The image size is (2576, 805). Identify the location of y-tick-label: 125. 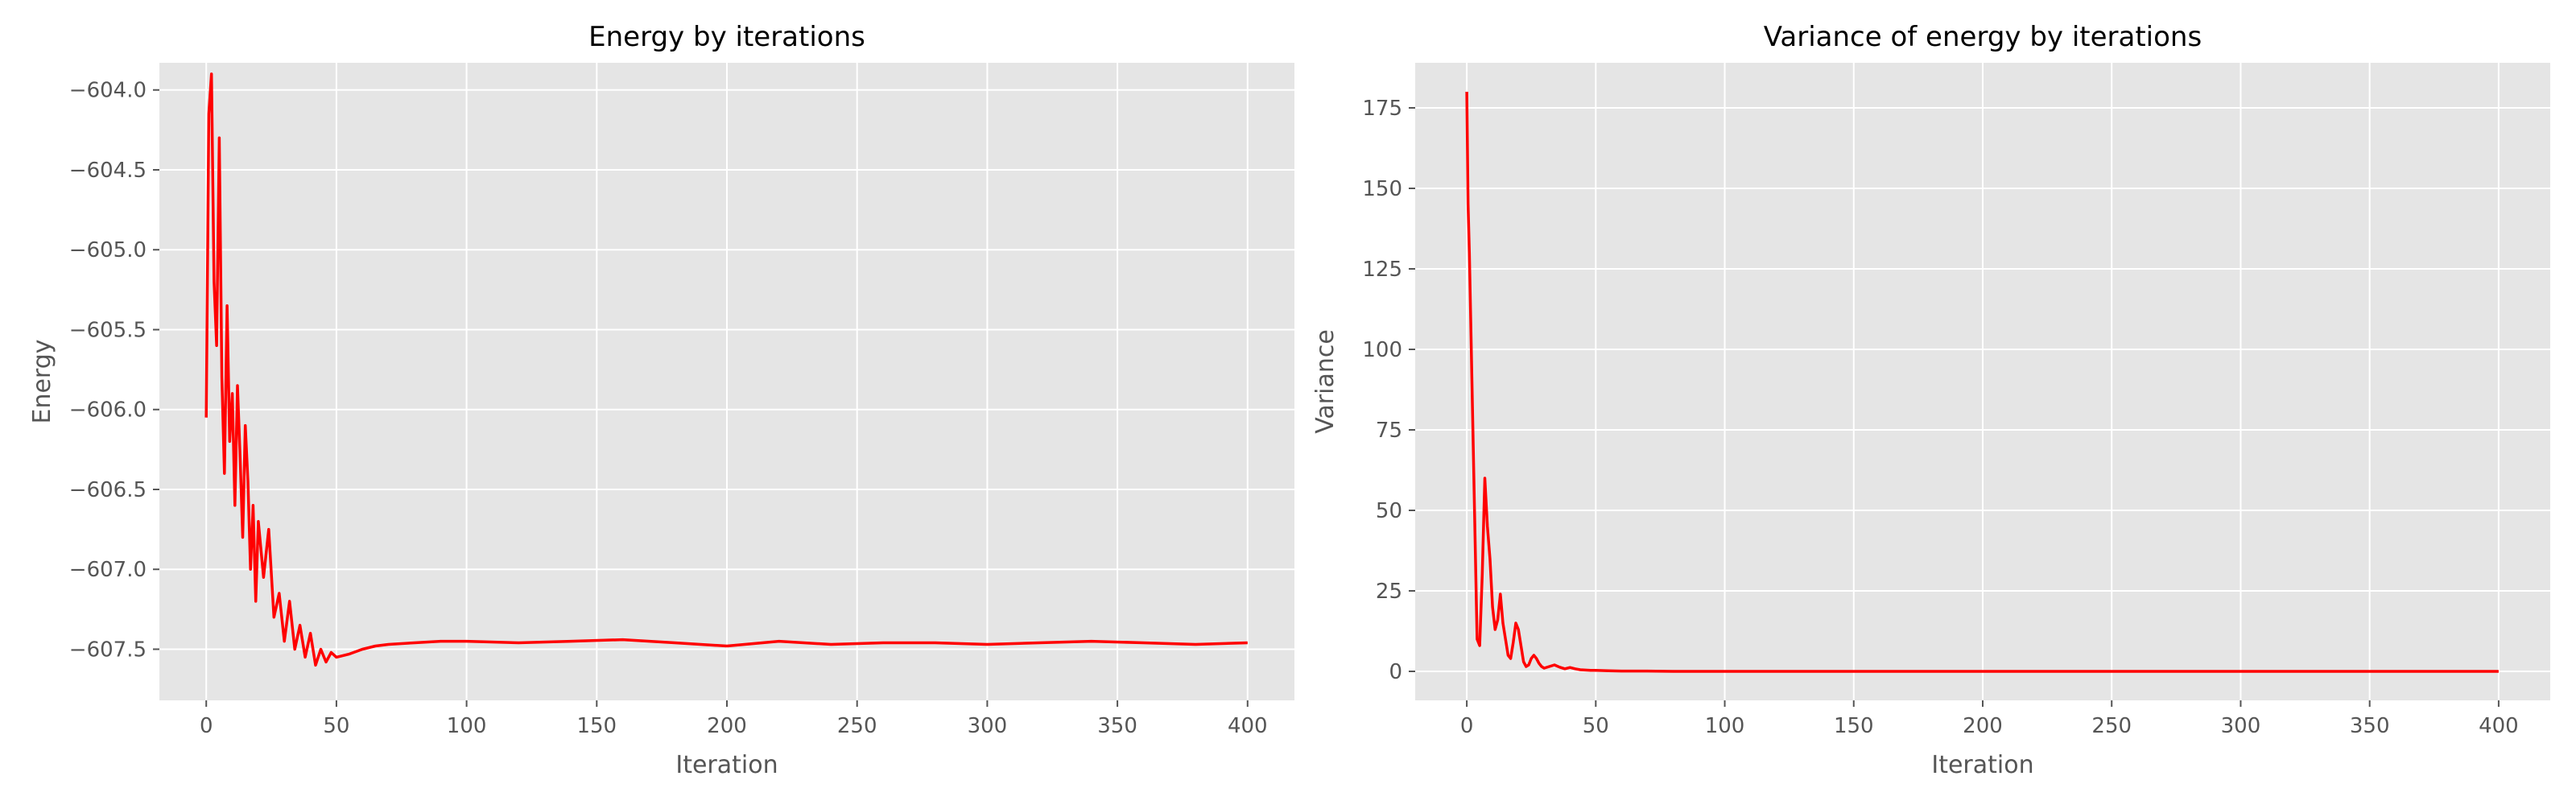
(1382, 270).